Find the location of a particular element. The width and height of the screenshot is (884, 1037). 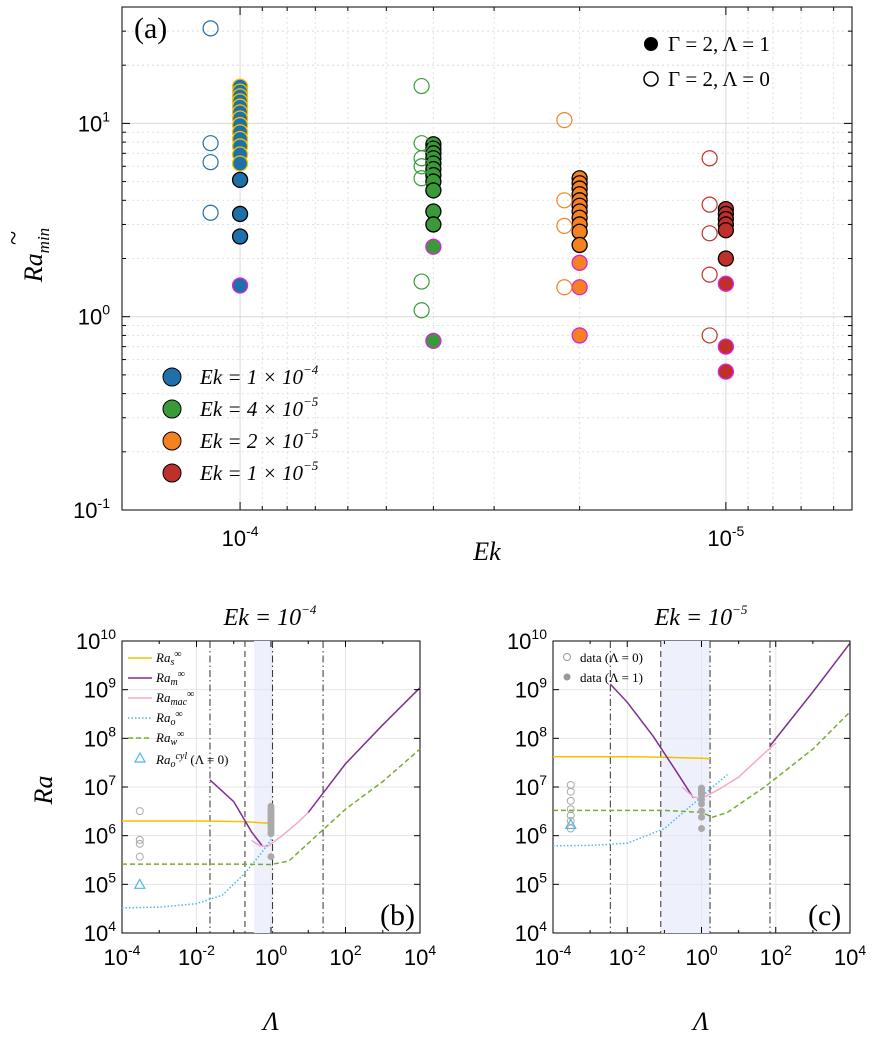

panel-a-label: (a) is located at coordinates (150, 28).